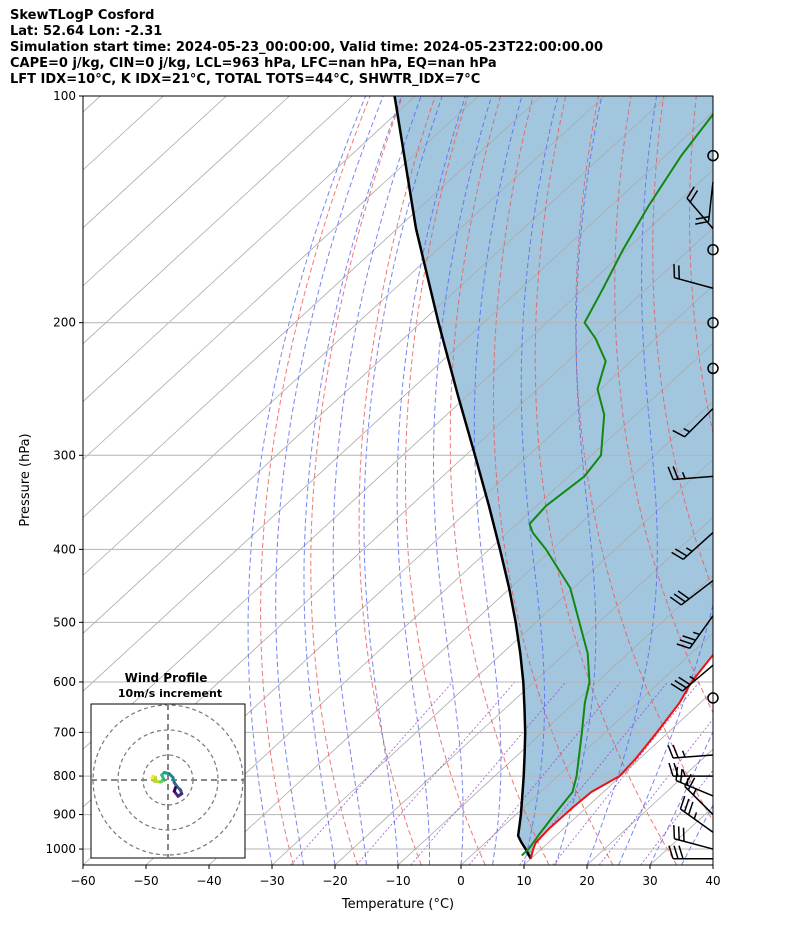  Describe the element at coordinates (86, 31) in the screenshot. I see `station-location: Lat: 52.64 Lon: -2.31` at that location.